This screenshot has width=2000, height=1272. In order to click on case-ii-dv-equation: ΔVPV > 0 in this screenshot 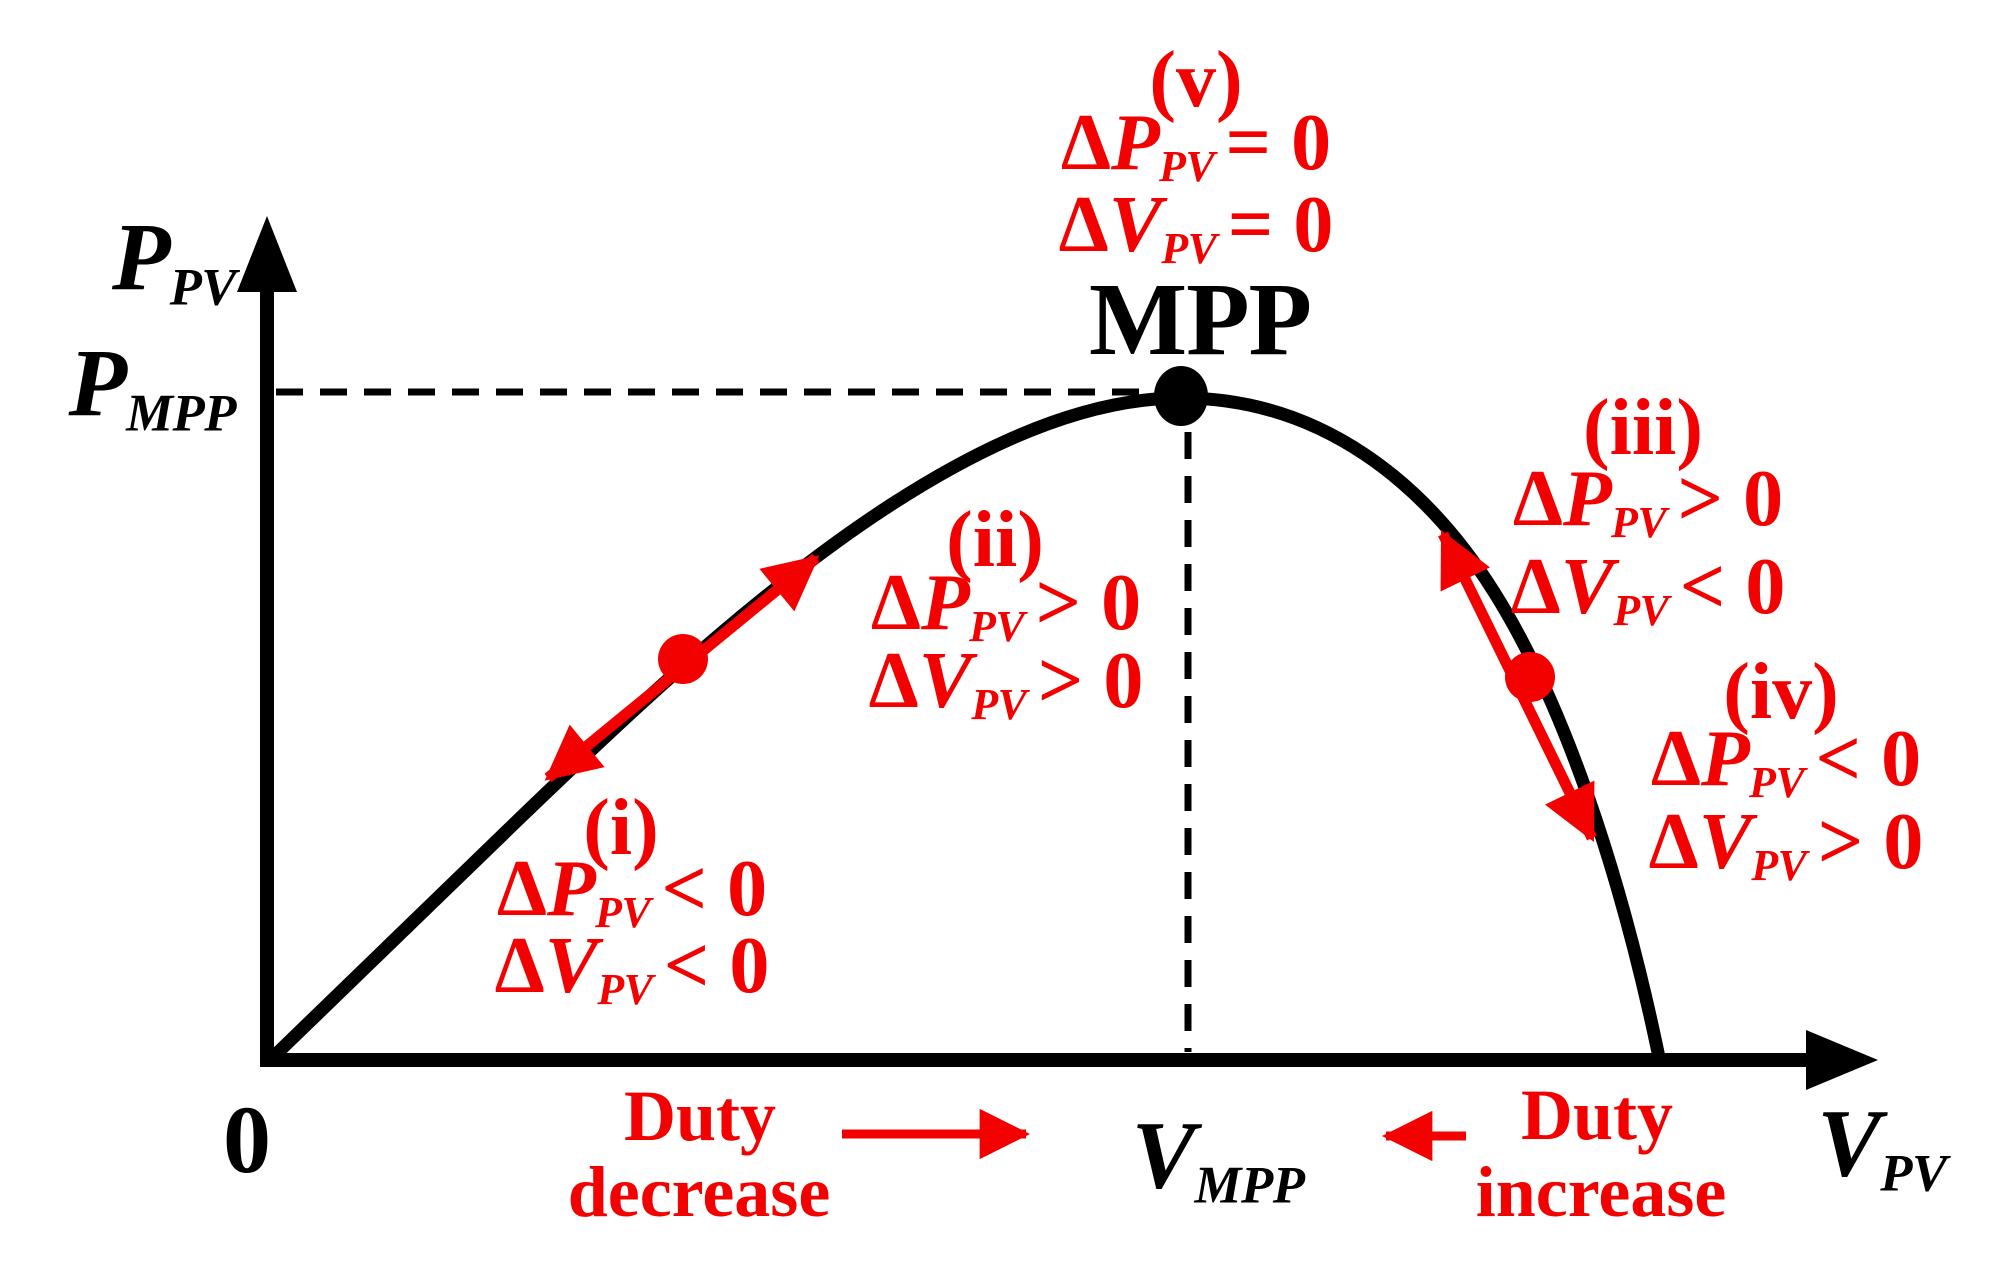, I will do `click(1006, 684)`.